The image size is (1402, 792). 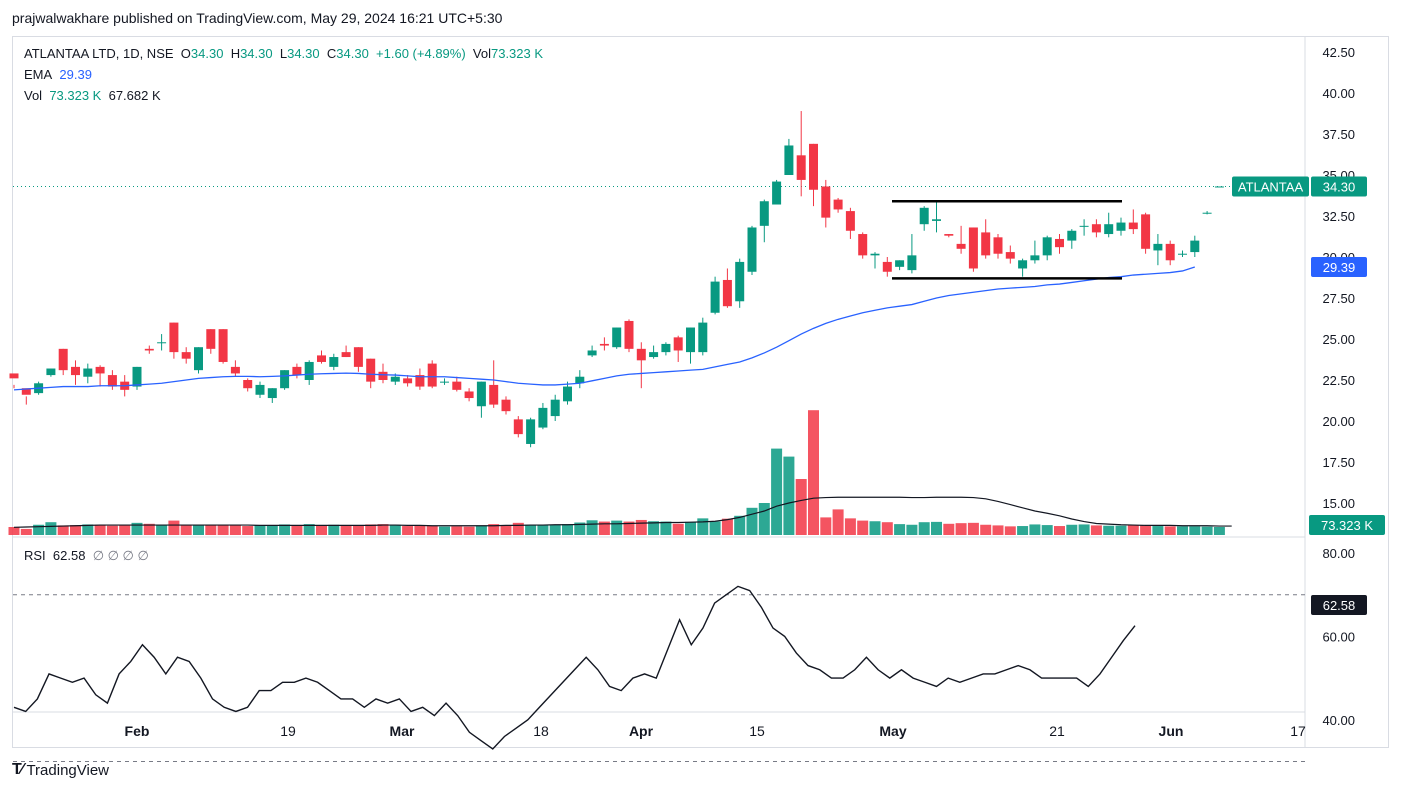 What do you see at coordinates (402, 731) in the screenshot?
I see `time-tick-label: Mar` at bounding box center [402, 731].